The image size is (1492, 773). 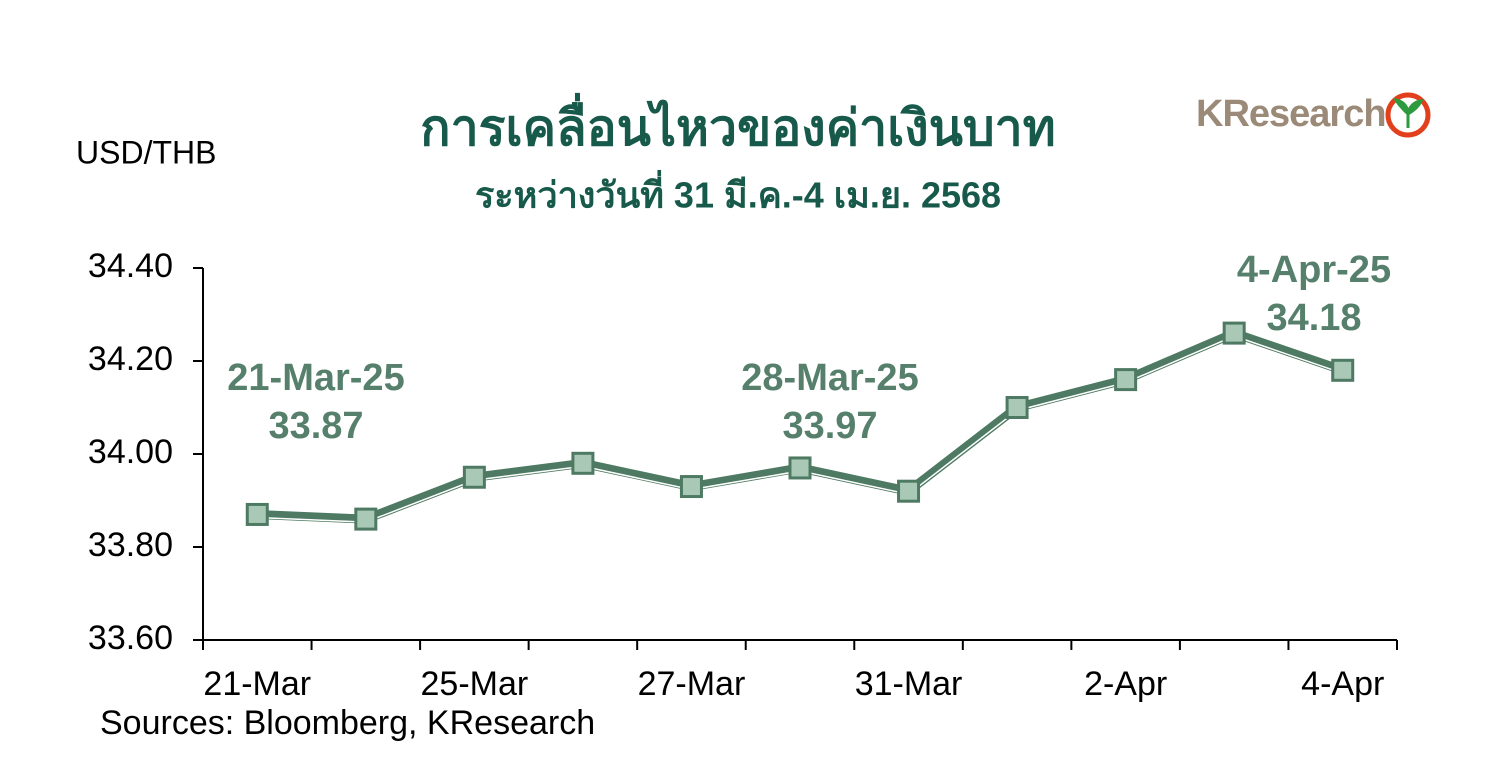 What do you see at coordinates (130, 359) in the screenshot?
I see `y-tick-label: 34.20` at bounding box center [130, 359].